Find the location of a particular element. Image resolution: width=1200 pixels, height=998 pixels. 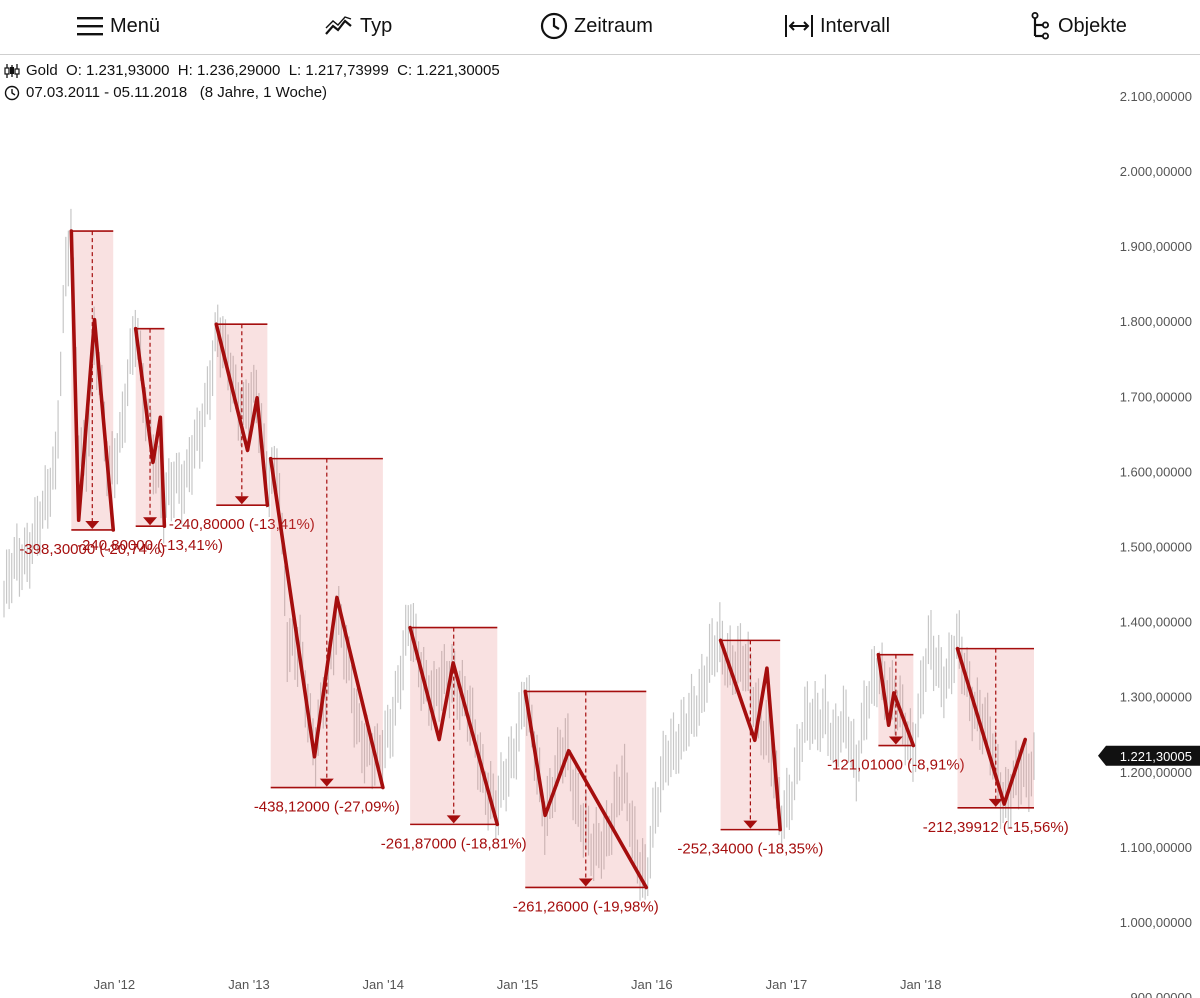

drawdown-label: -252,34000 (-18,35%) is located at coordinates (750, 849).